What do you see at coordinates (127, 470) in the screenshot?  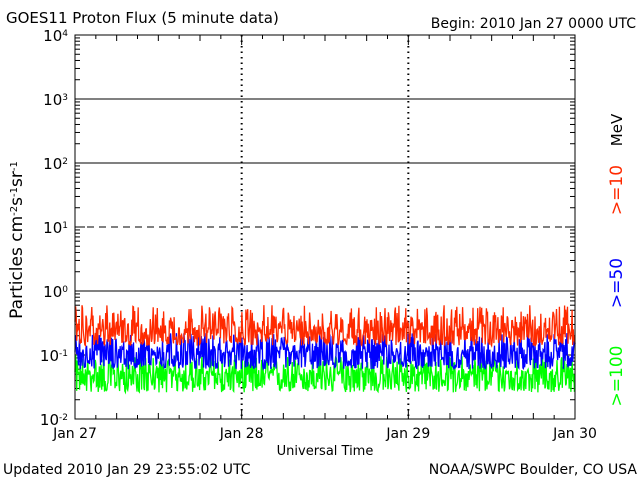 I see `updated-time: Updated 2010 Jan 29 23:55:02 UTC` at bounding box center [127, 470].